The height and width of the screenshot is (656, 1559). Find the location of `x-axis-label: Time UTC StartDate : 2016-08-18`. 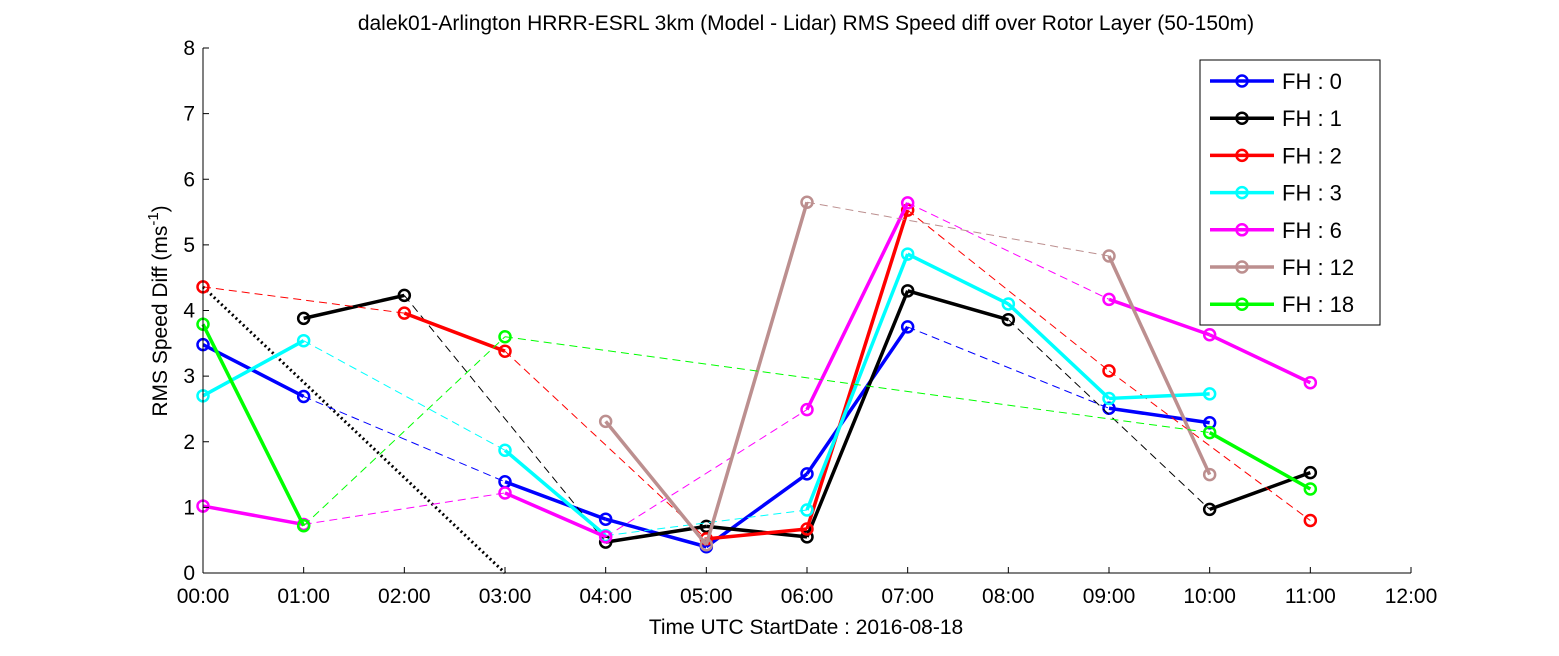

x-axis-label: Time UTC StartDate : 2016-08-18 is located at coordinates (806, 627).